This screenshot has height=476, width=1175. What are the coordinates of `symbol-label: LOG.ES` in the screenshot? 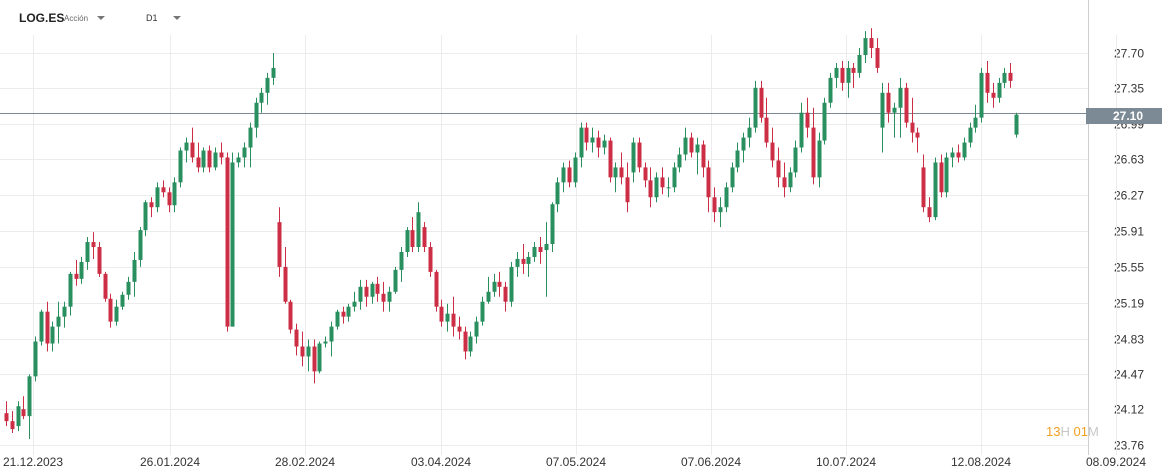 It's located at (42, 18).